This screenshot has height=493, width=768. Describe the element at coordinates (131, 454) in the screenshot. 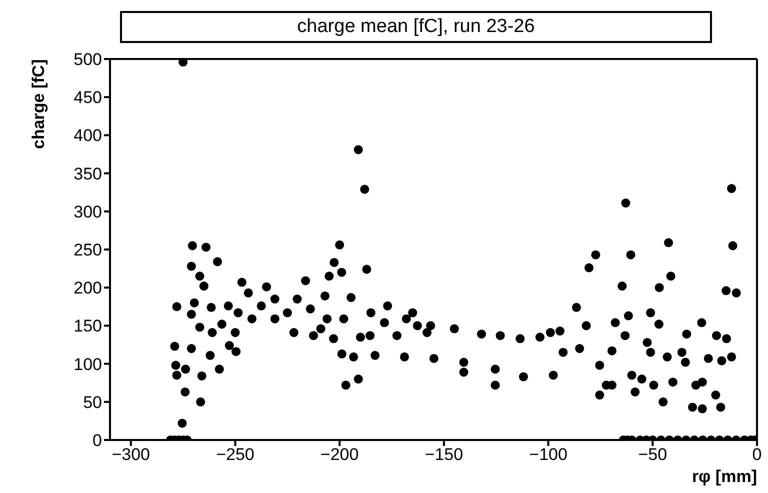

I see `x-tick-label: −300` at that location.